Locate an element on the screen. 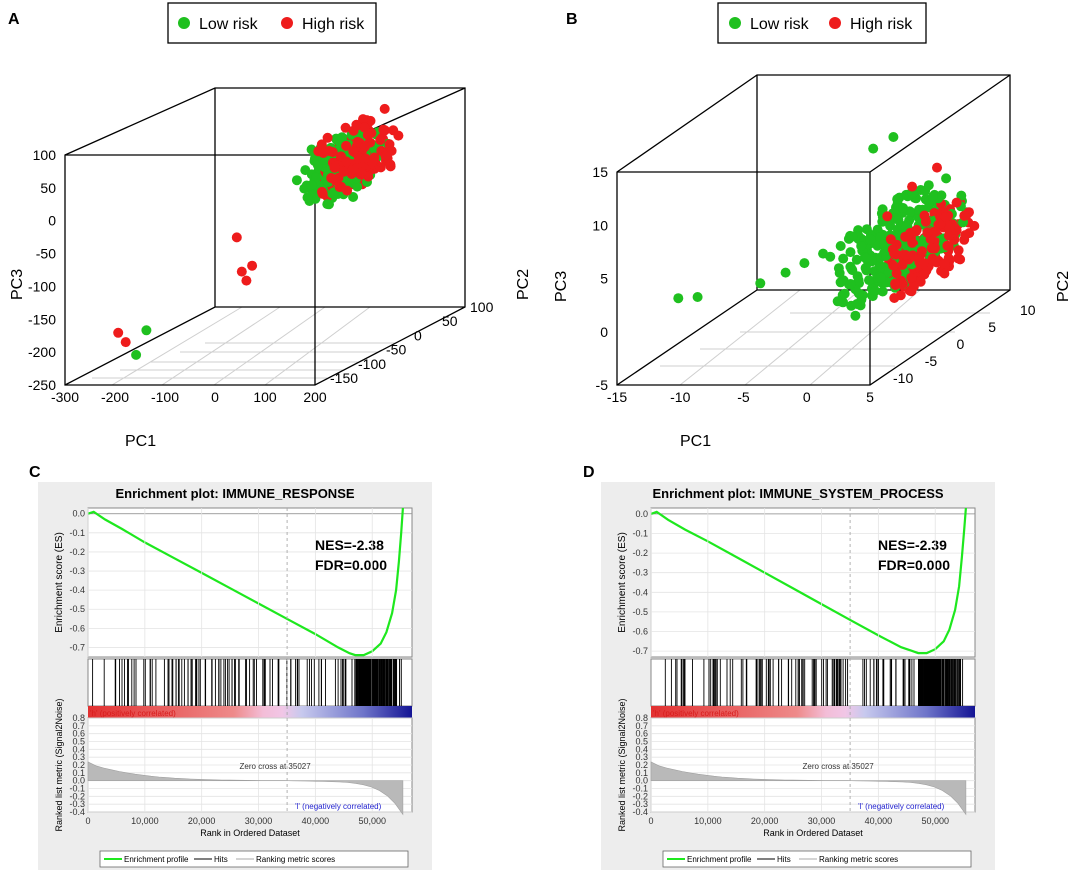 Image resolution: width=1074 pixels, height=876 pixels. es-tick-label: -0.6 is located at coordinates (77, 628).